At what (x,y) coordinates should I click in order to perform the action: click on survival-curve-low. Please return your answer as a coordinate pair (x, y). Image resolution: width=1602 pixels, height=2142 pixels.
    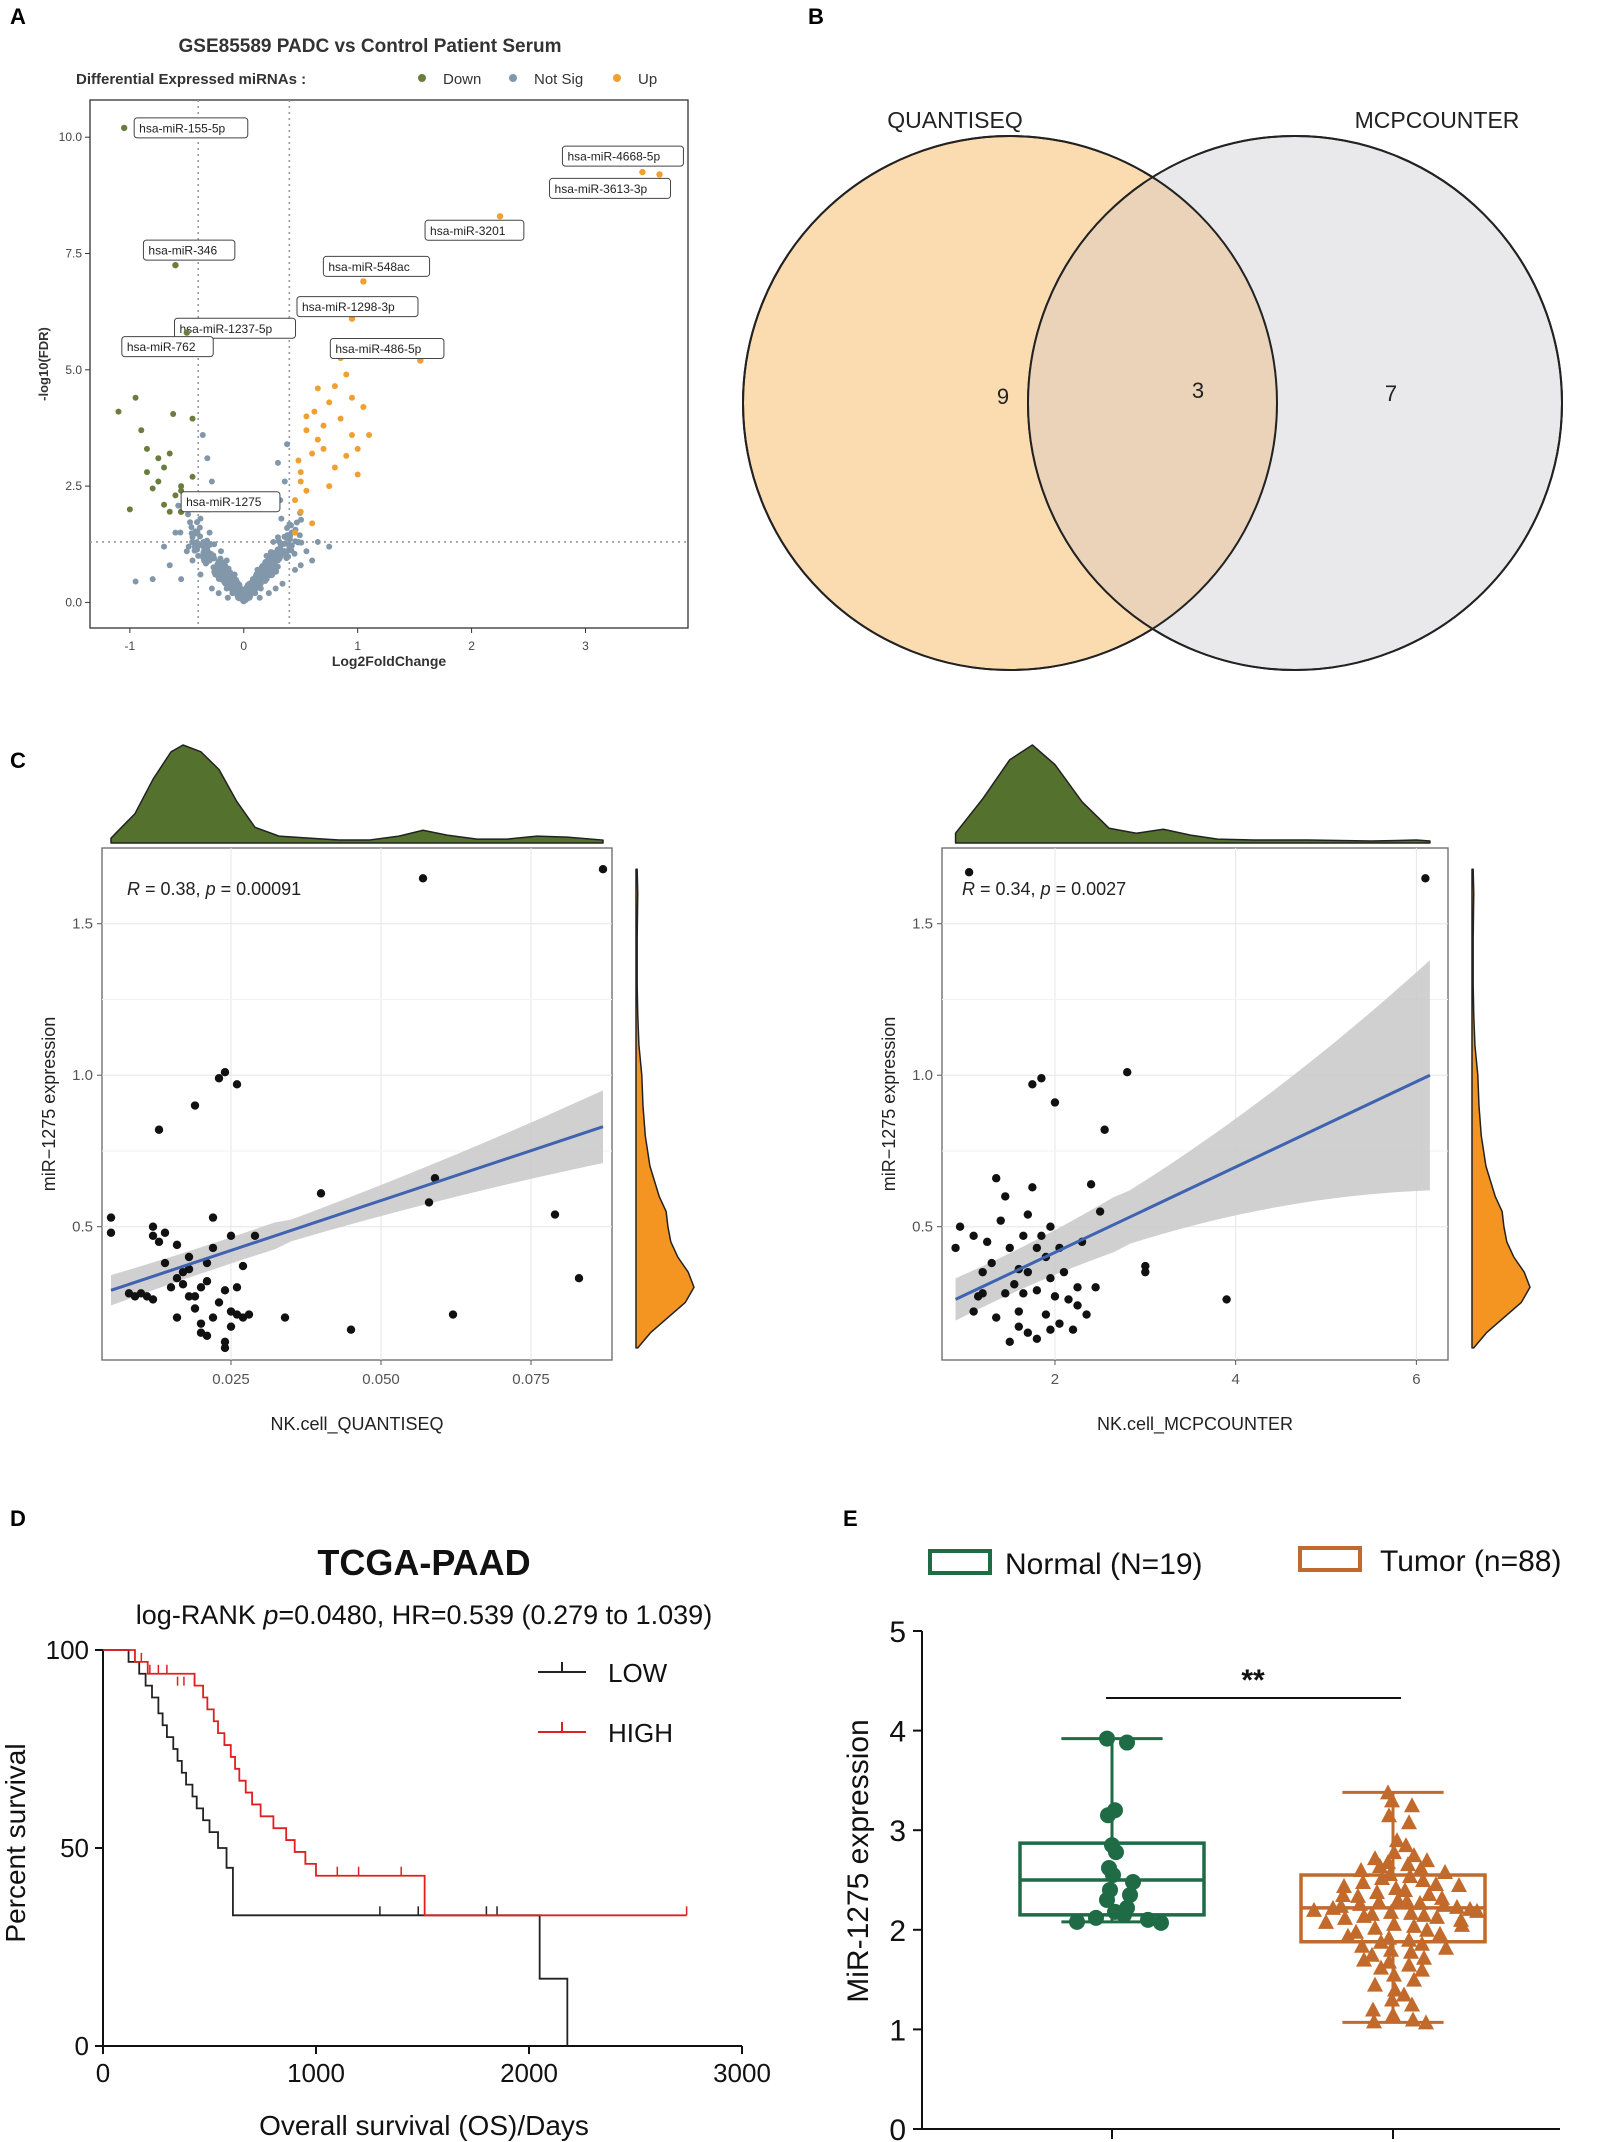
    Looking at the image, I should click on (336, 1847).